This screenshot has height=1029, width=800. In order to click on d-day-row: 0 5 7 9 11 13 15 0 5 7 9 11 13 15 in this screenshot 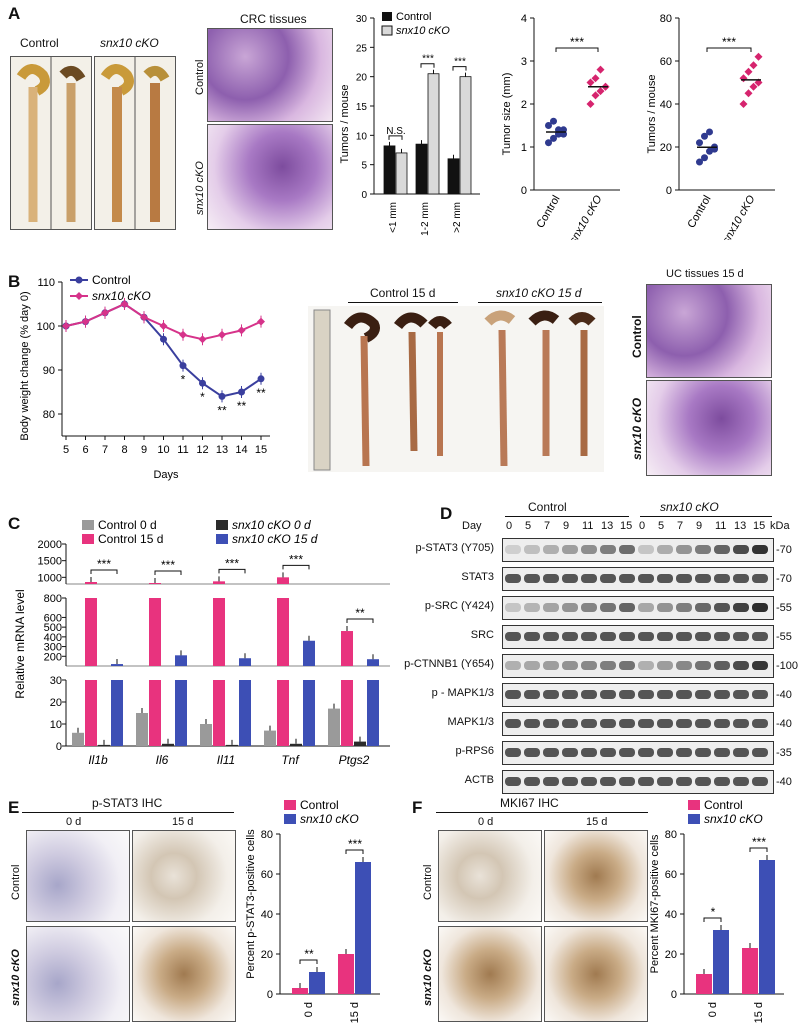, I will do `click(637, 527)`.